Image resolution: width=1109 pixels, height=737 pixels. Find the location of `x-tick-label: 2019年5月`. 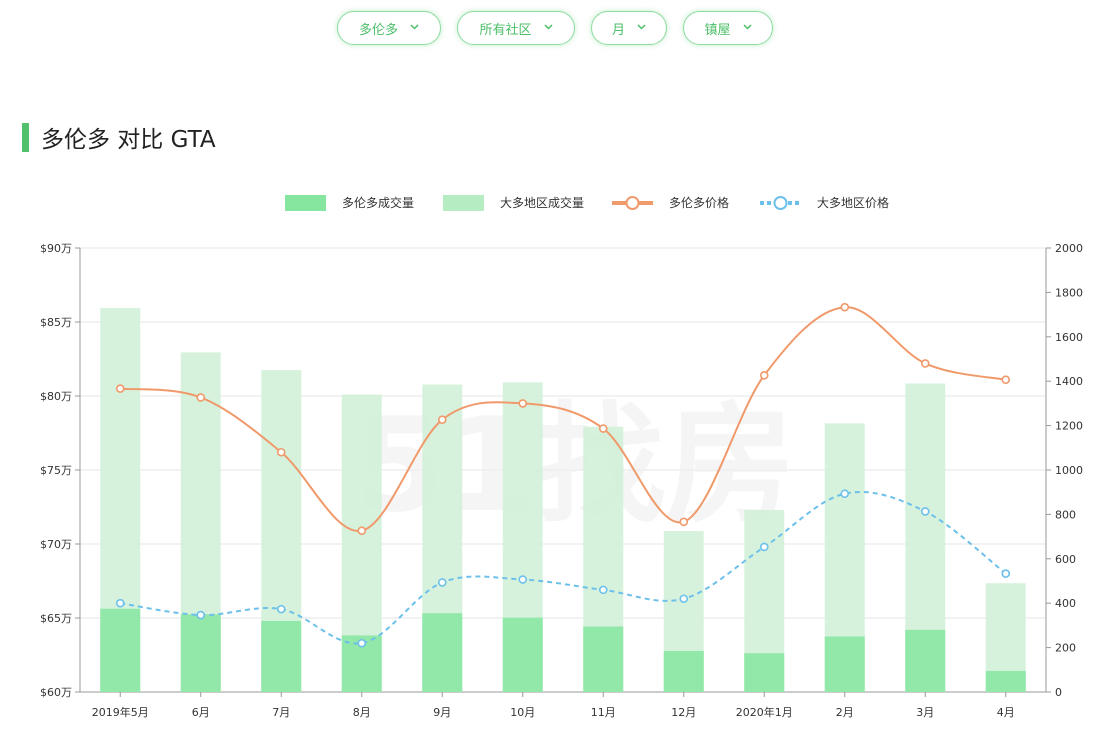

x-tick-label: 2019年5月 is located at coordinates (120, 712).